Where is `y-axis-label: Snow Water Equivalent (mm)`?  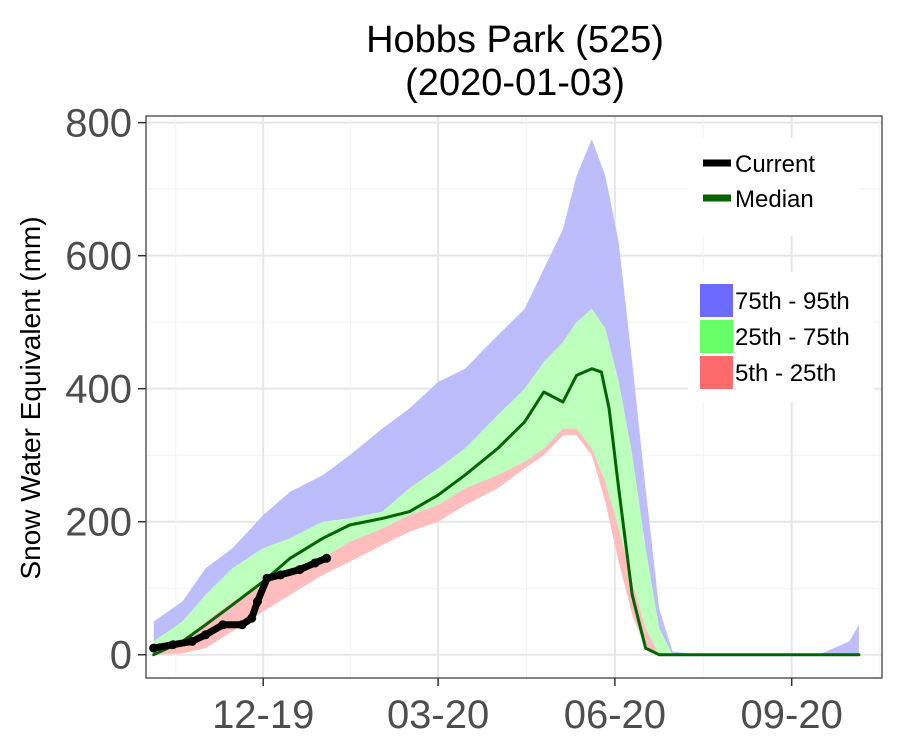 y-axis-label: Snow Water Equivalent (mm) is located at coordinates (30, 397).